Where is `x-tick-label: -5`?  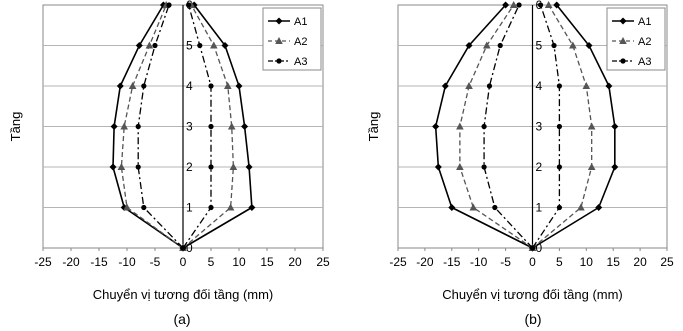 x-tick-label: -5 is located at coordinates (505, 262).